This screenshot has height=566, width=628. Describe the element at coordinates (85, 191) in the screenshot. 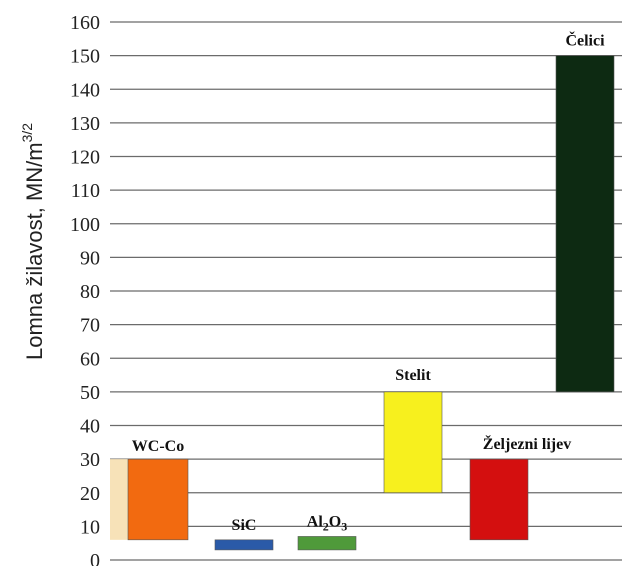

I see `y-tick-label: 110` at that location.